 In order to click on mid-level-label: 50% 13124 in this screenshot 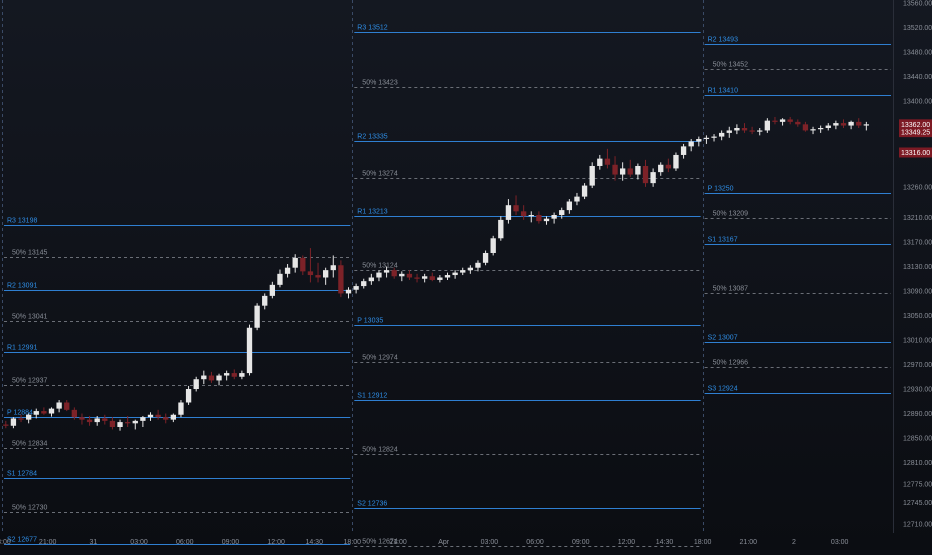, I will do `click(380, 266)`.